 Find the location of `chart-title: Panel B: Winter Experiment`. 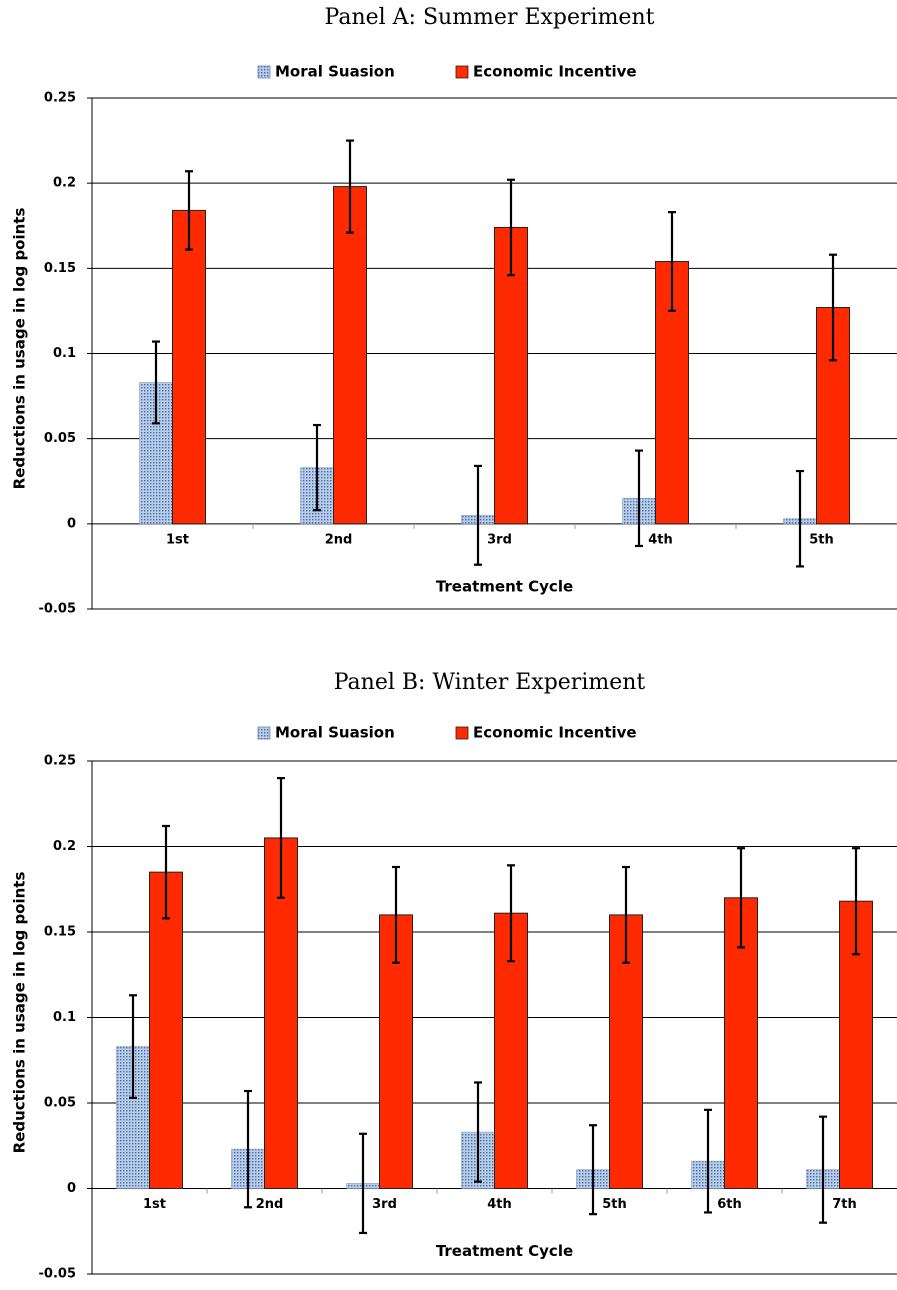

chart-title: Panel B: Winter Experiment is located at coordinates (490, 682).